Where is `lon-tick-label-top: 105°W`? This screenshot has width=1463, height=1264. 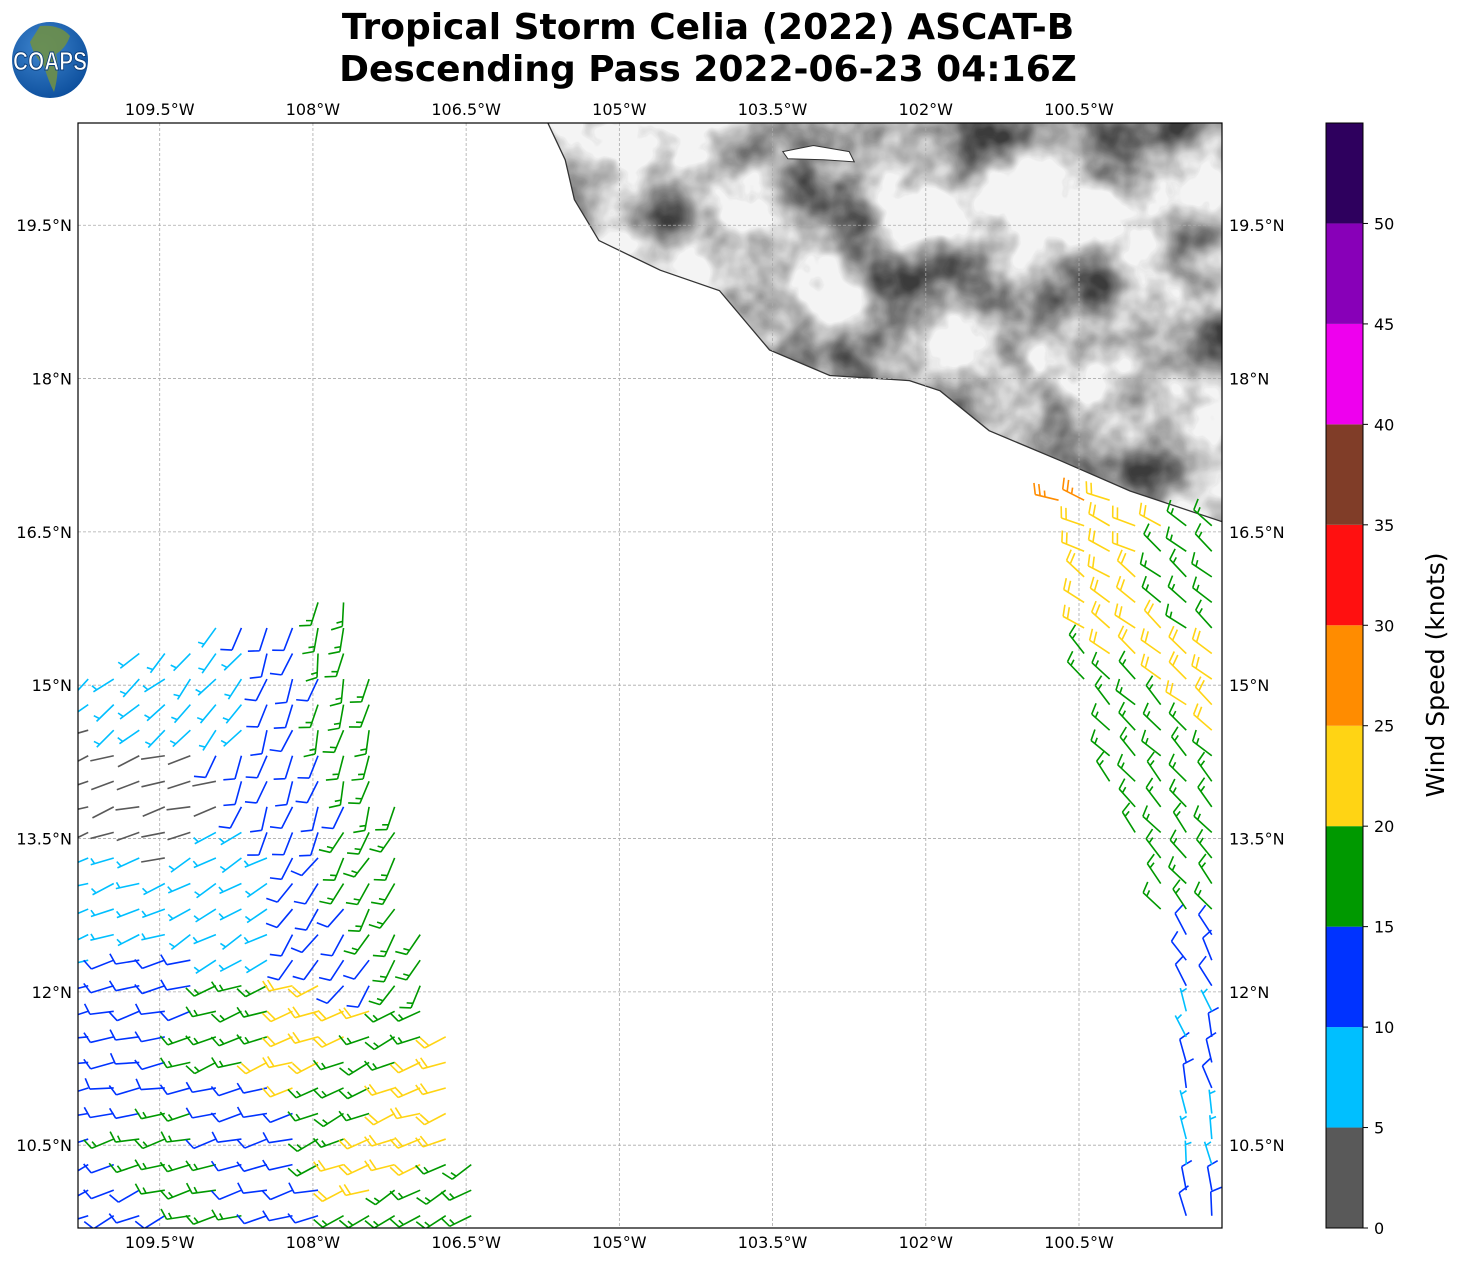
lon-tick-label-top: 105°W is located at coordinates (619, 109).